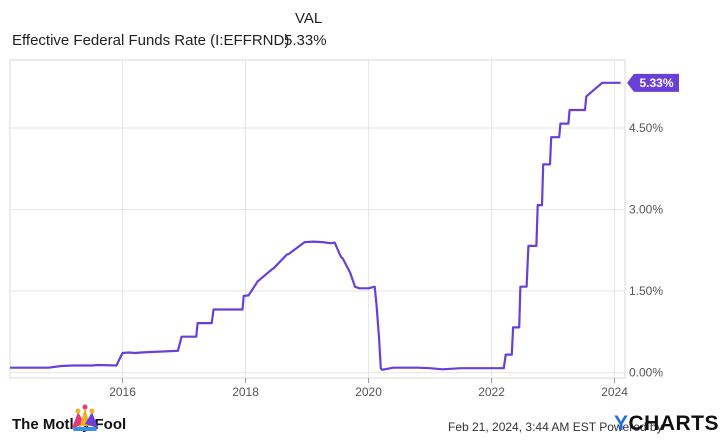 The width and height of the screenshot is (720, 441). What do you see at coordinates (646, 291) in the screenshot?
I see `y-tick-label: 1.50%` at bounding box center [646, 291].